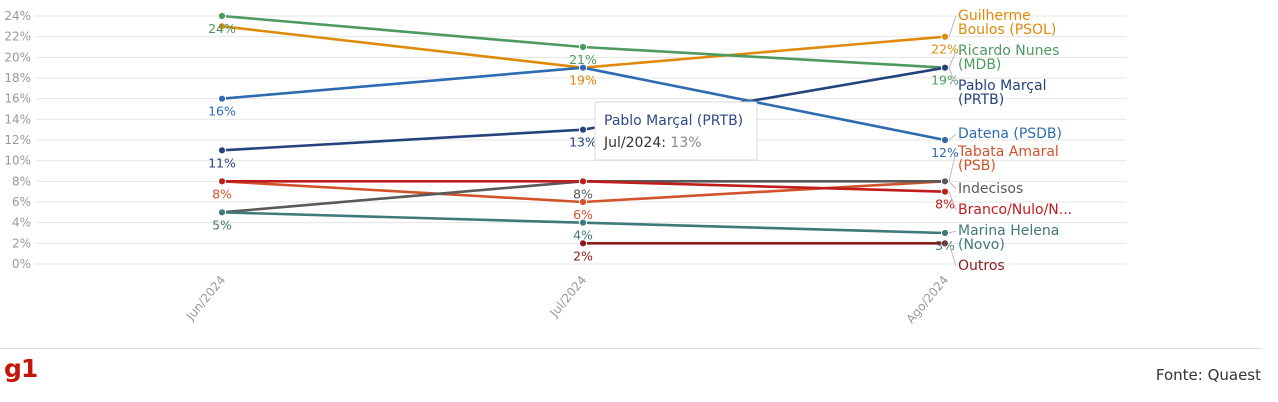 The image size is (1278, 402). Describe the element at coordinates (979, 65) in the screenshot. I see `series-end-label: (MDB)` at that location.